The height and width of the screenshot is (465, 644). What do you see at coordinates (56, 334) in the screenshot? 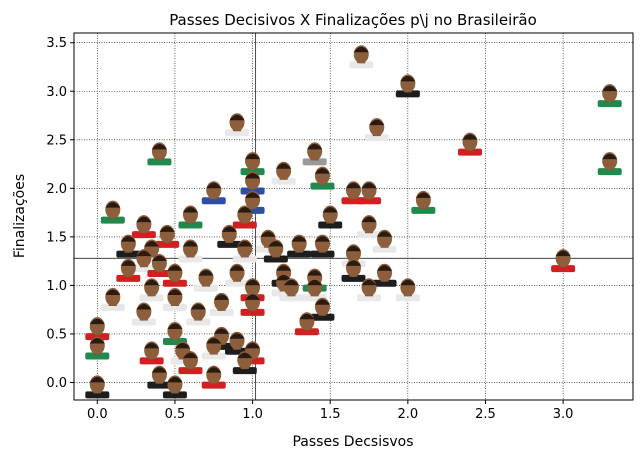
I see `y-tick-label: 0.5` at bounding box center [56, 334].